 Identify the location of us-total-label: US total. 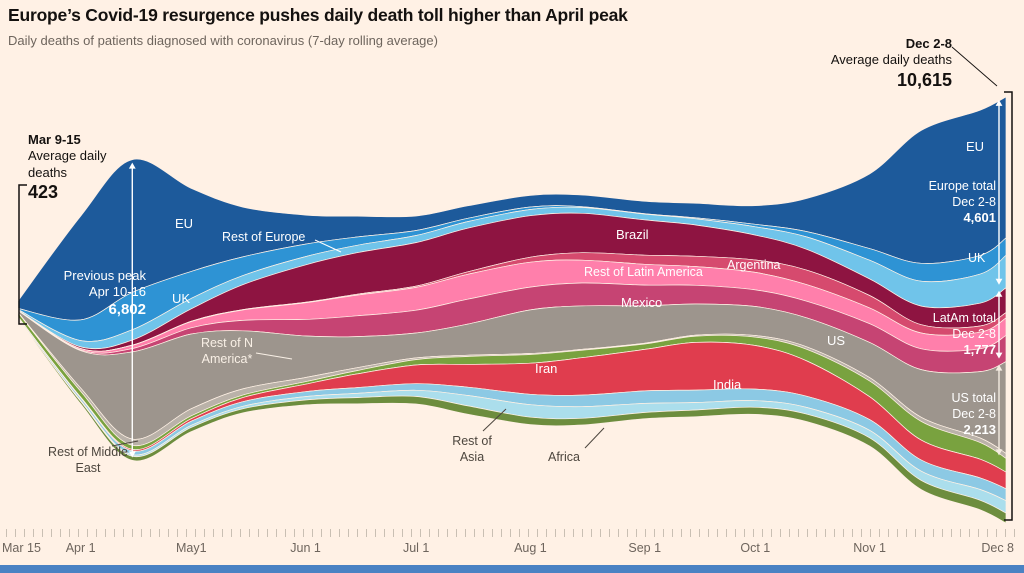
(973, 398).